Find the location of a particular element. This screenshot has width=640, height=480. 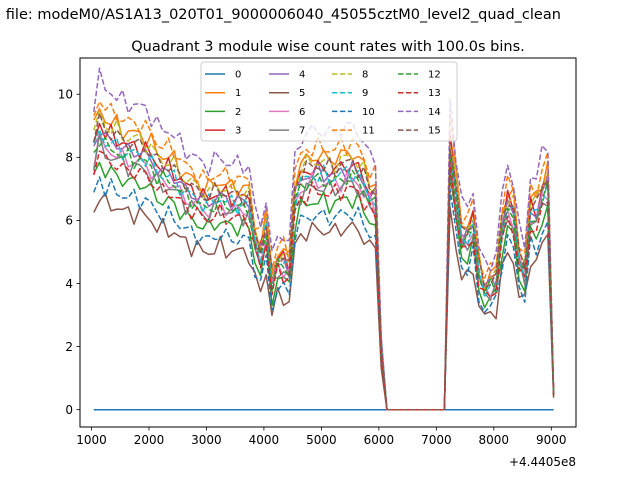

legend-label-0: 0 is located at coordinates (238, 75).